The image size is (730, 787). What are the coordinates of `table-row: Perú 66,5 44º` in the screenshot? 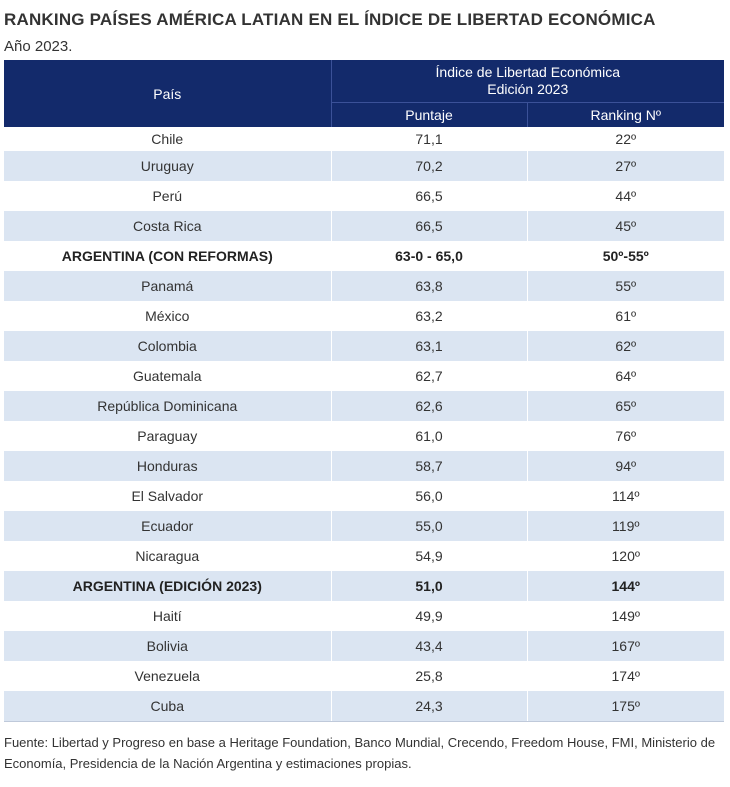 It's located at (364, 196).